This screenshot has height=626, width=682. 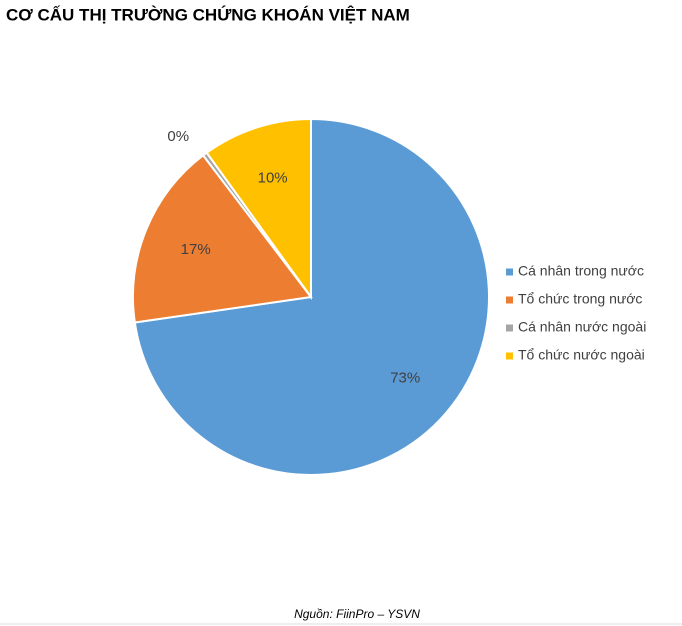 What do you see at coordinates (273, 177) in the screenshot?
I see `data-label: 10%` at bounding box center [273, 177].